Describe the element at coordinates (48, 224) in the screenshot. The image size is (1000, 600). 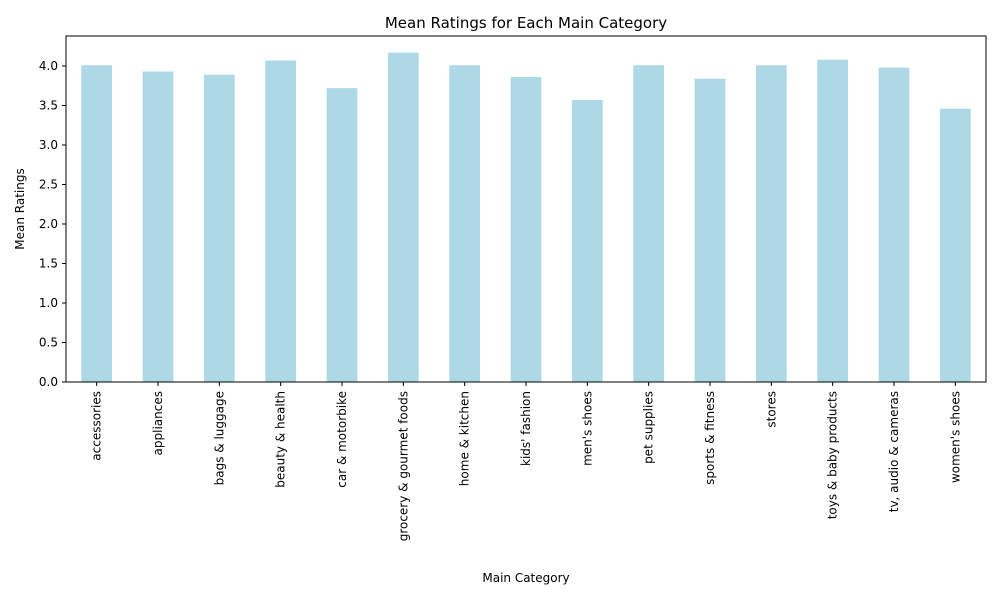
I see `y-tick-label-4: 2.0` at that location.